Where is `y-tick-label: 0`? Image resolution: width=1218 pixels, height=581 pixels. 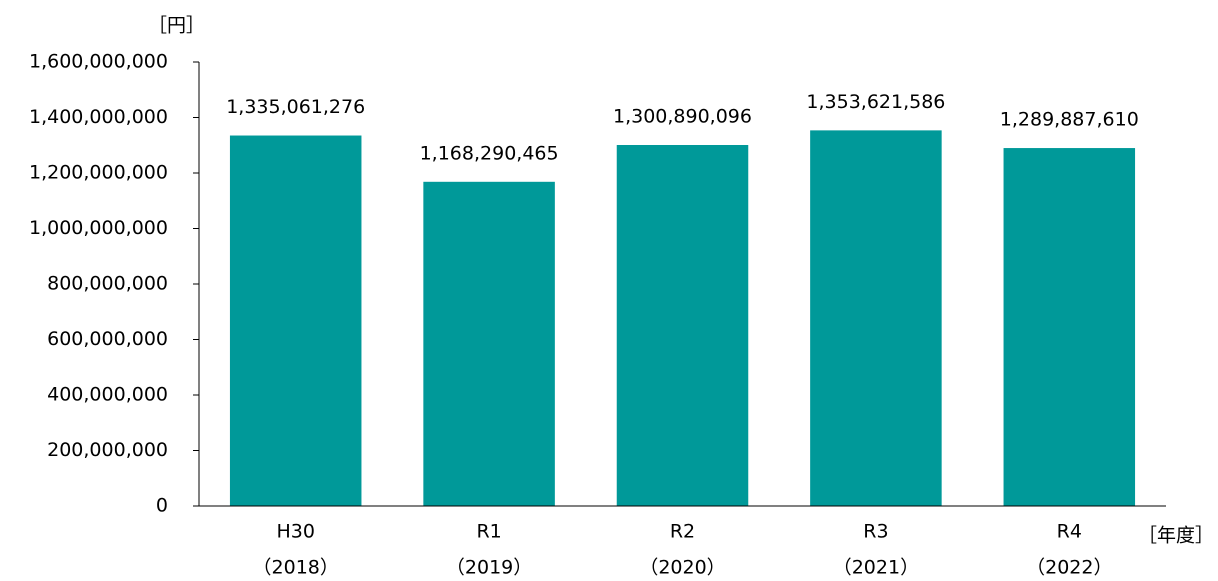 y-tick-label: 0 is located at coordinates (162, 506).